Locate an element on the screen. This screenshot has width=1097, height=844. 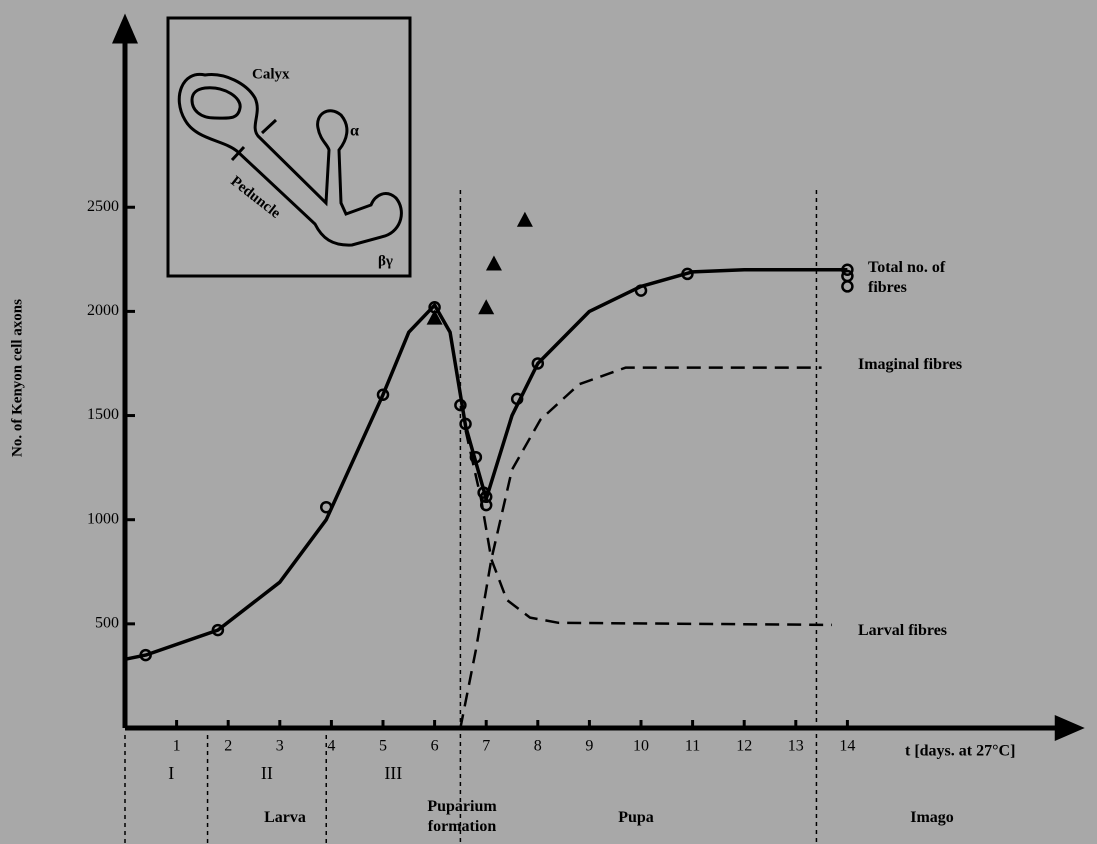
phase-label: Larva is located at coordinates (285, 817).